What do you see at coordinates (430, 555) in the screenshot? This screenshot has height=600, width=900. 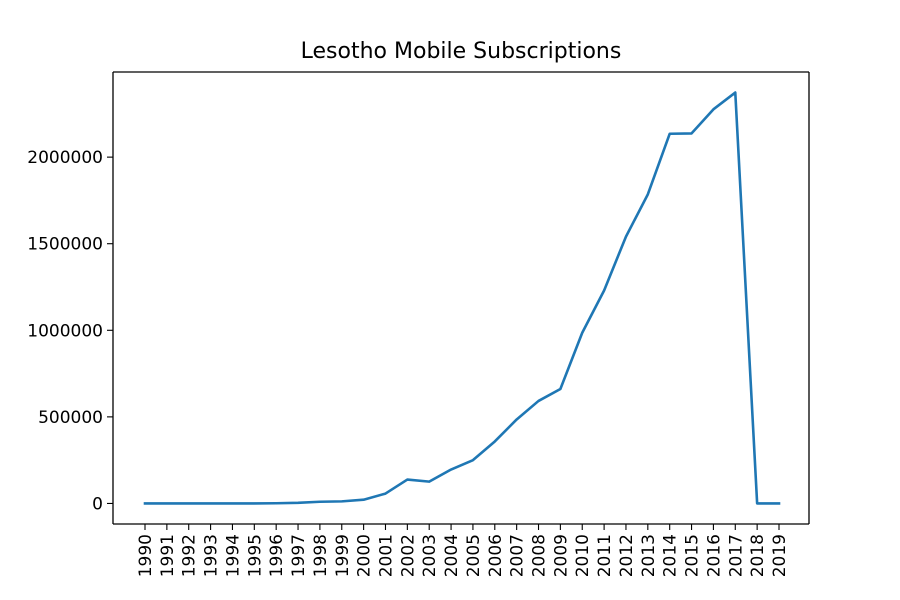 I see `x-tick-label: 2003` at bounding box center [430, 555].